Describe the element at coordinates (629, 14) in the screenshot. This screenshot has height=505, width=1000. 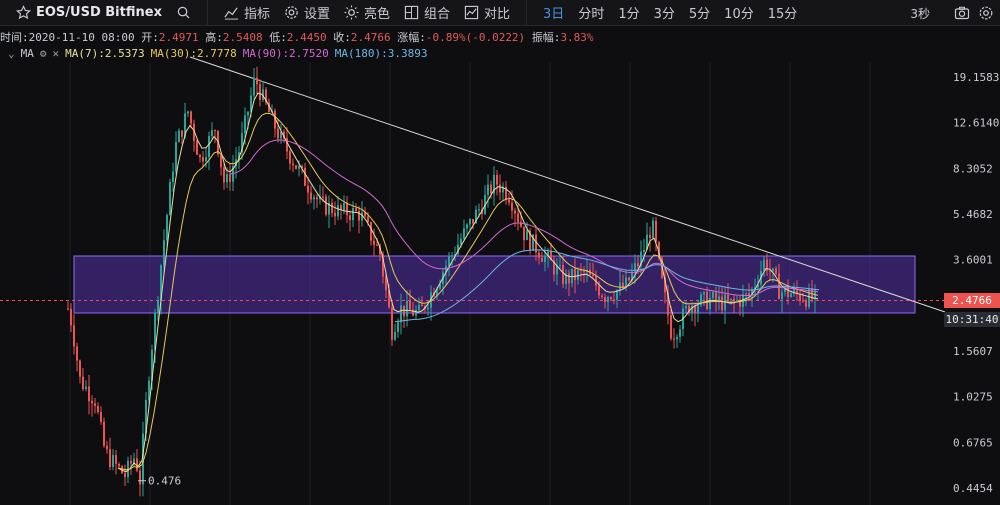
I see `interval-1m: 1分` at that location.